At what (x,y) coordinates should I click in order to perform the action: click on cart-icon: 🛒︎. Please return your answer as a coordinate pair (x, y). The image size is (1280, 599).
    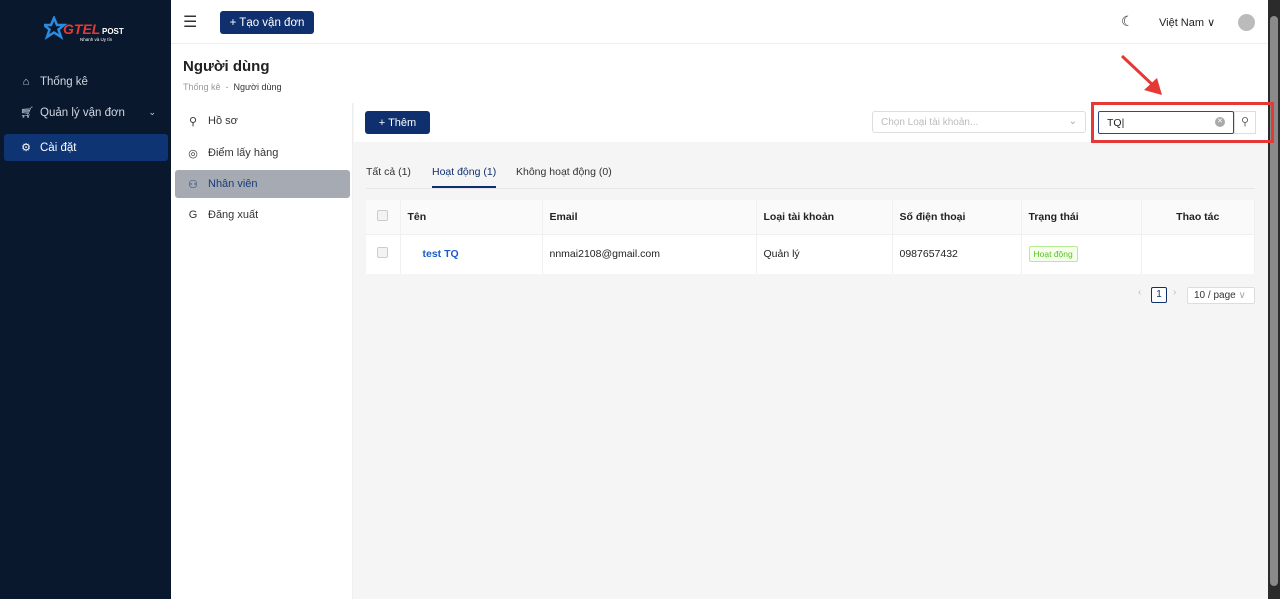
    Looking at the image, I should click on (27, 113).